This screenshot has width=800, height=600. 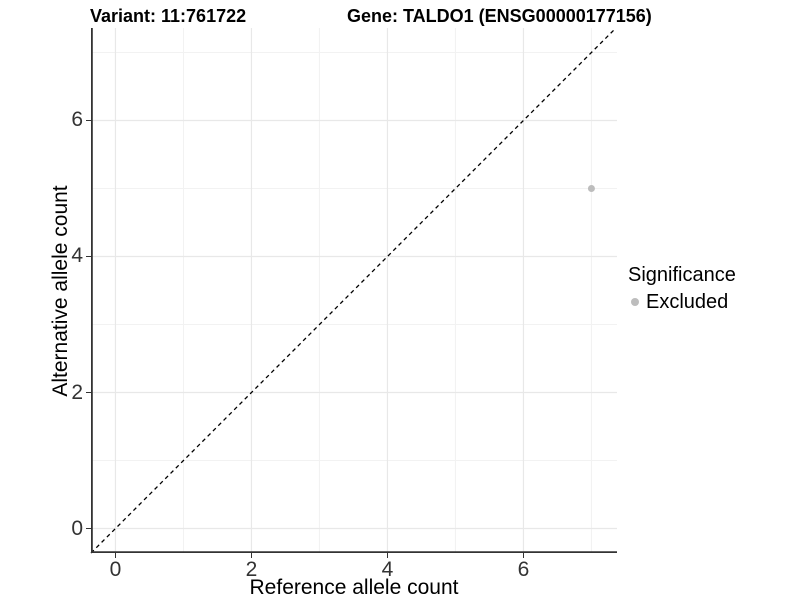 I want to click on x-tick-label: 6, so click(x=523, y=569).